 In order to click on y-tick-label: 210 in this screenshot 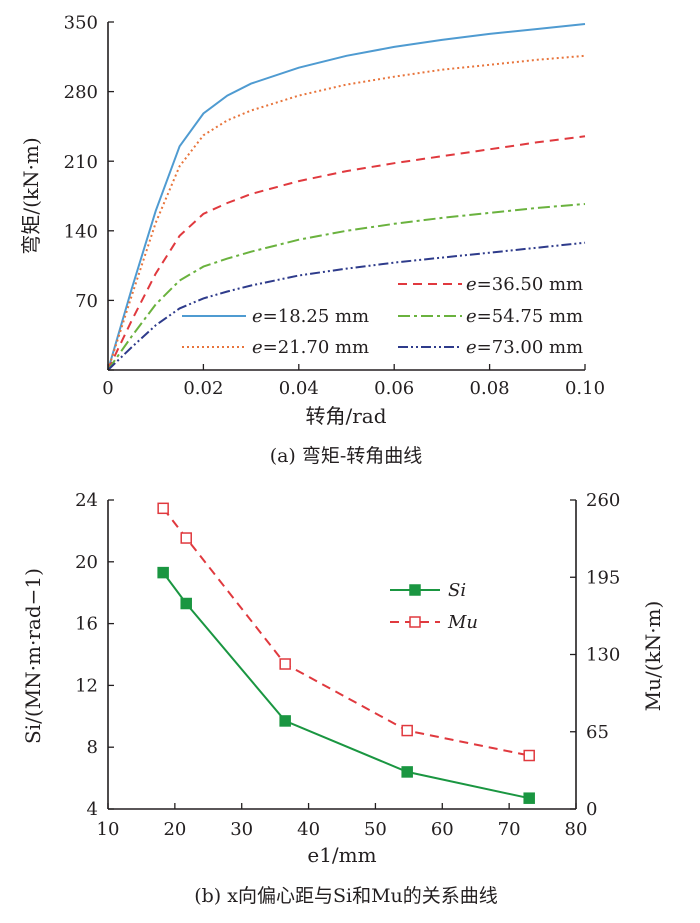, I will do `click(81, 162)`.